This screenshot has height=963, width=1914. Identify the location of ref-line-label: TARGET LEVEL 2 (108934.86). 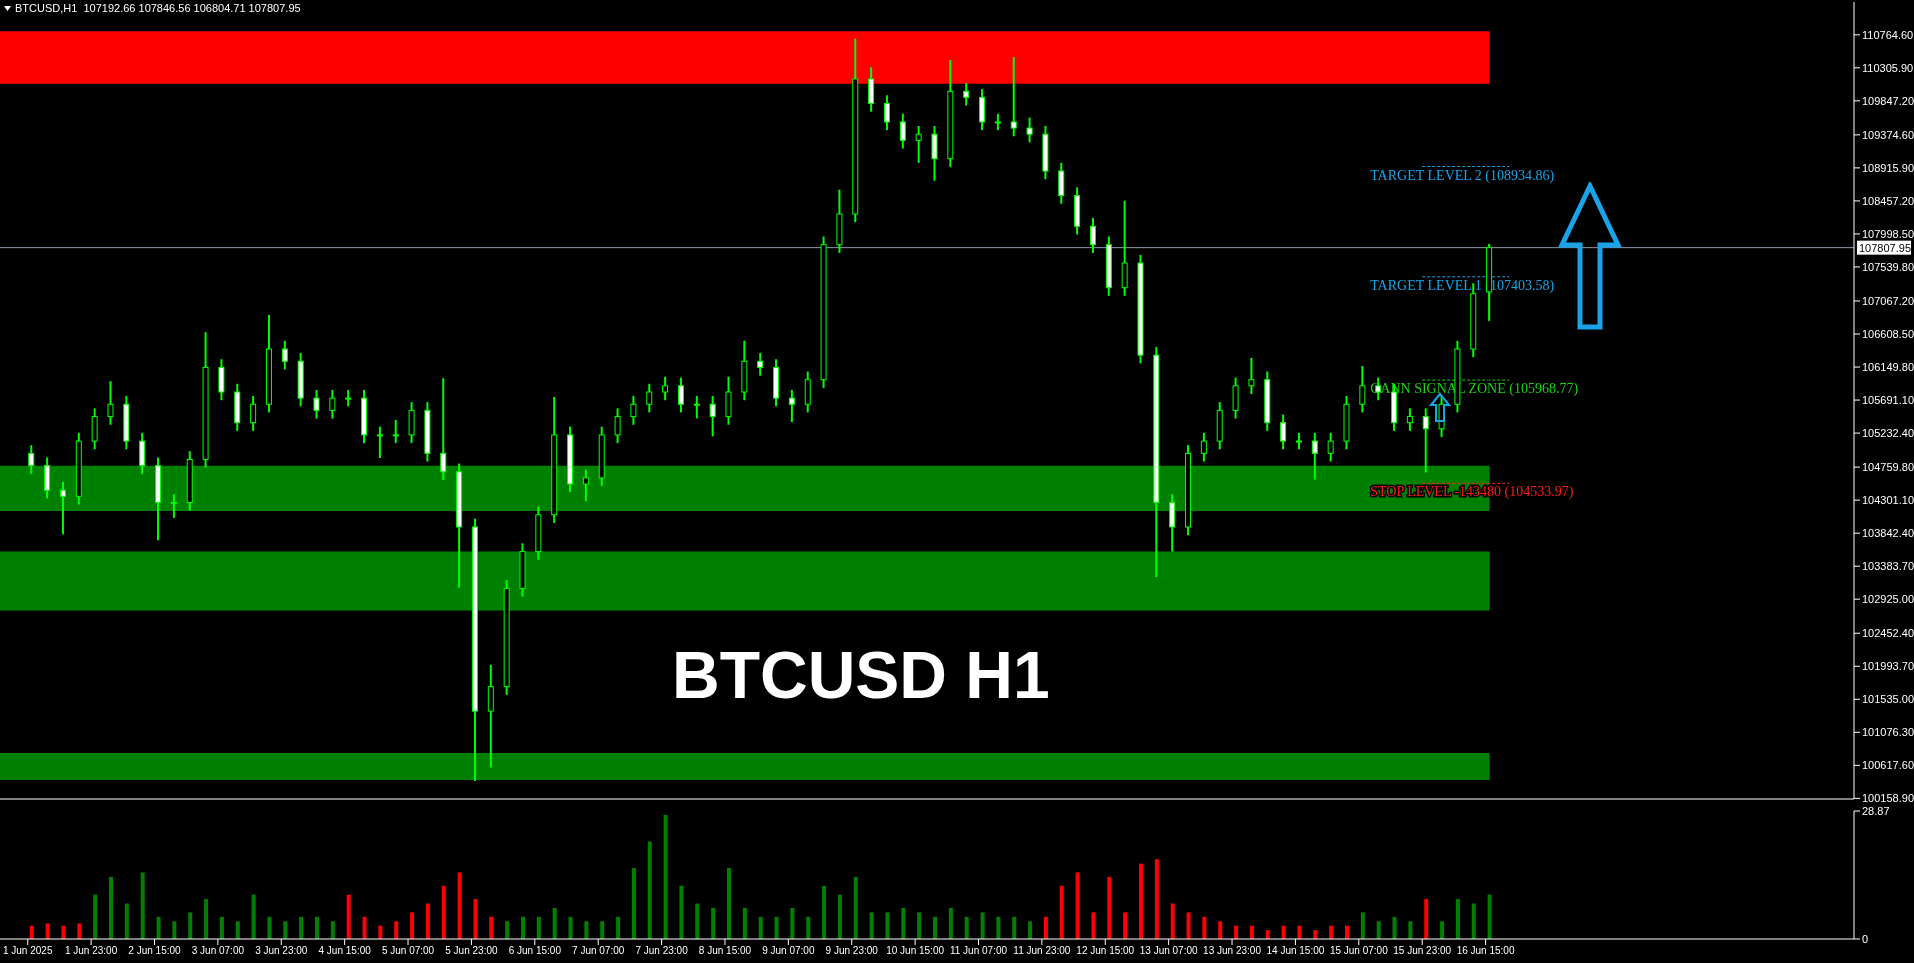
(1462, 175).